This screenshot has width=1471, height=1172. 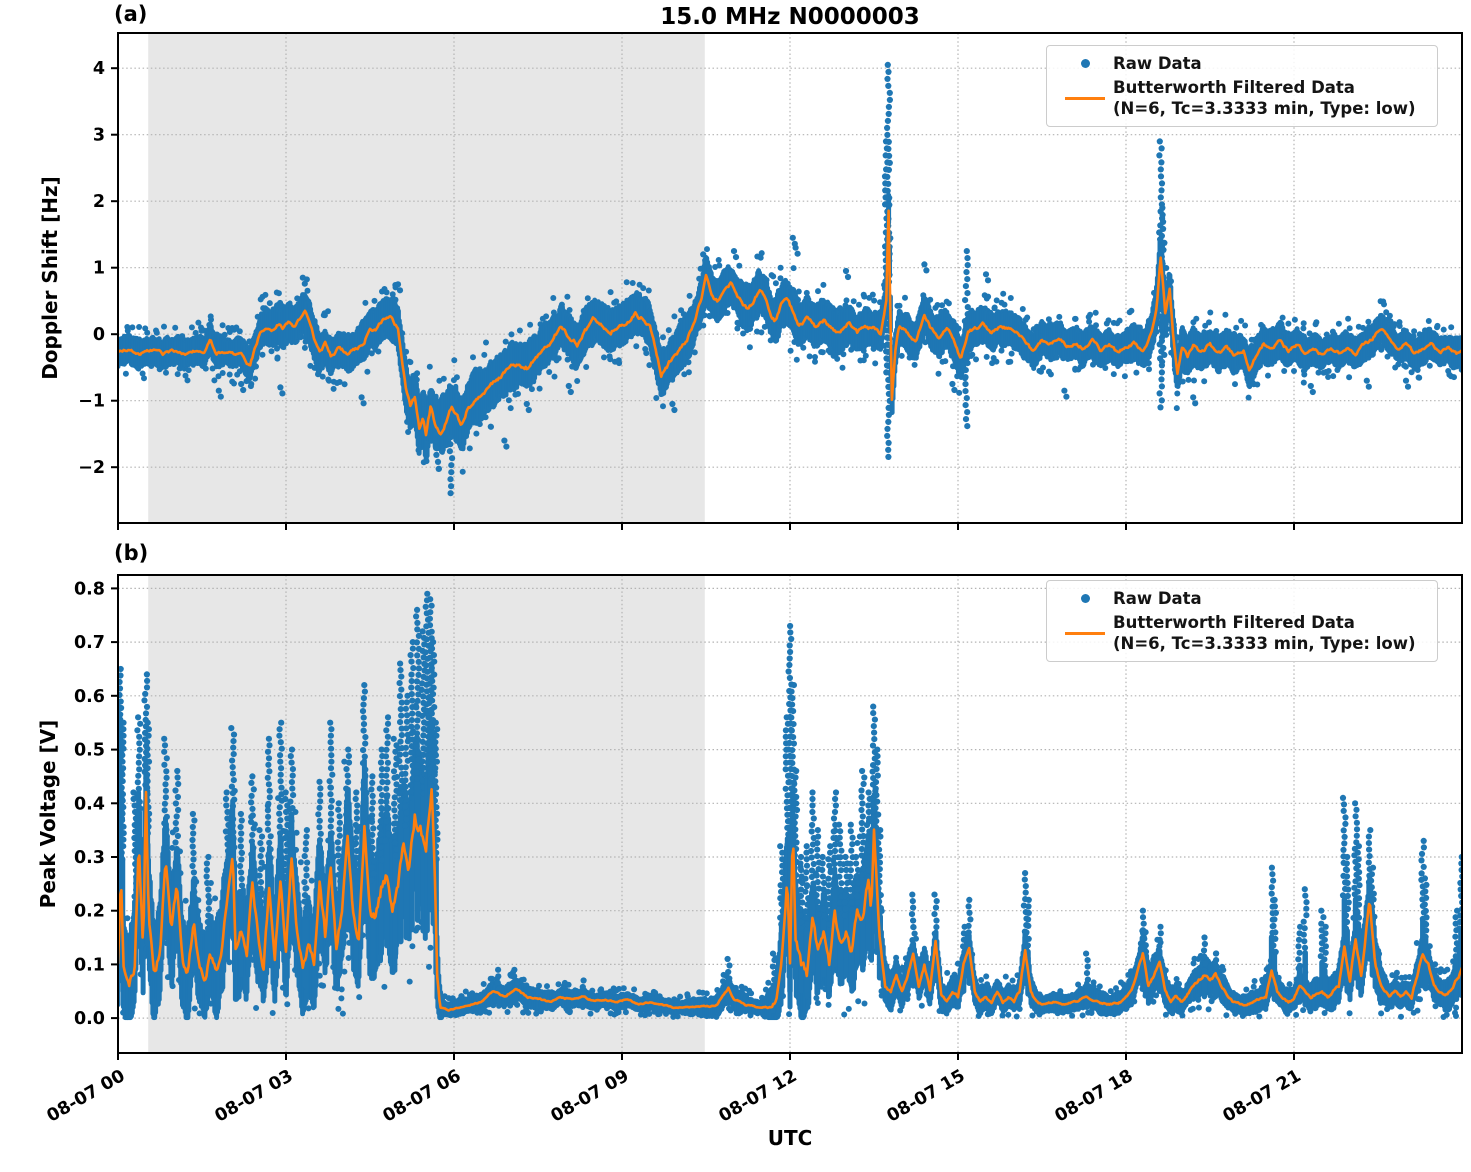 What do you see at coordinates (50, 278) in the screenshot?
I see `panel-a-y-axis-label: Doppler Shift [Hz]` at bounding box center [50, 278].